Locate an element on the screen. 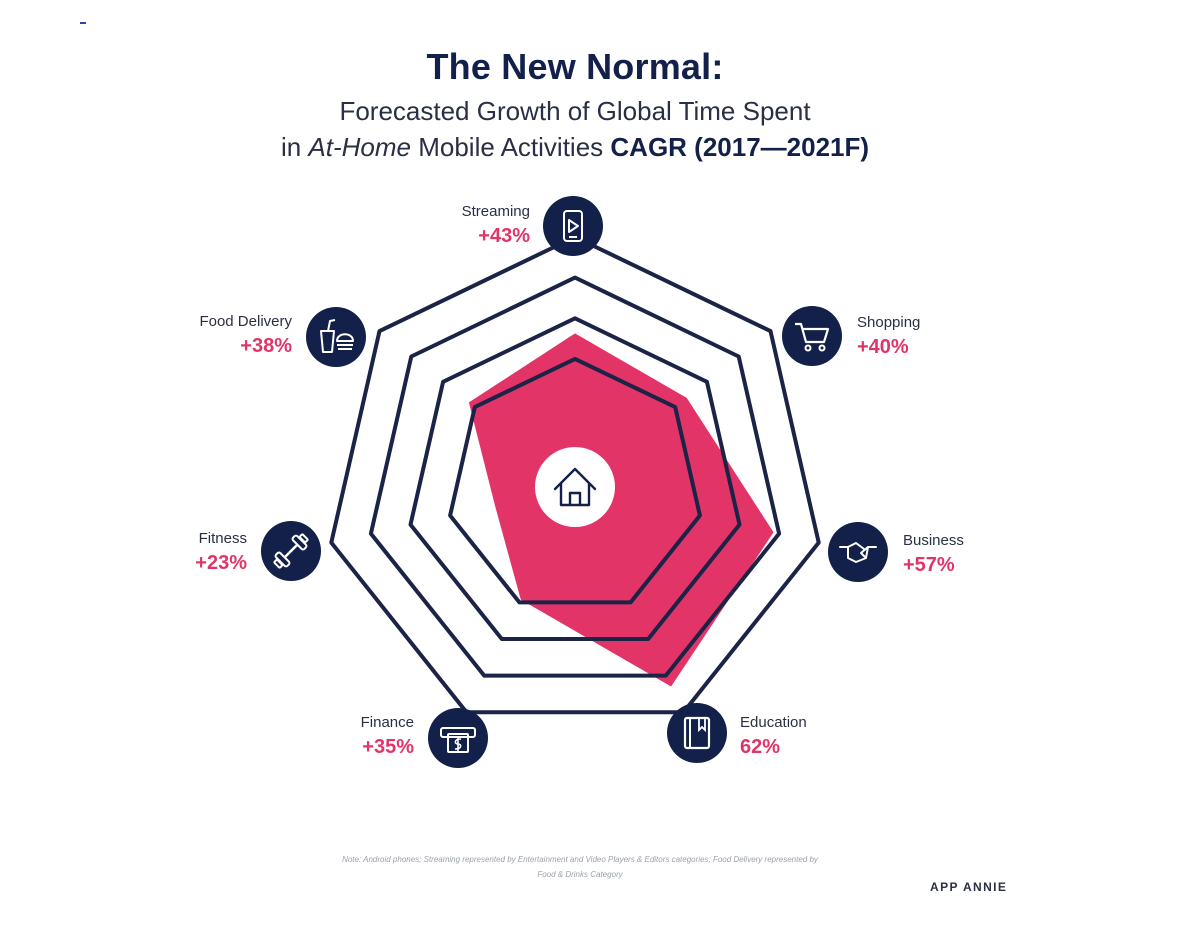 The height and width of the screenshot is (950, 1180). series-area is located at coordinates (621, 510).